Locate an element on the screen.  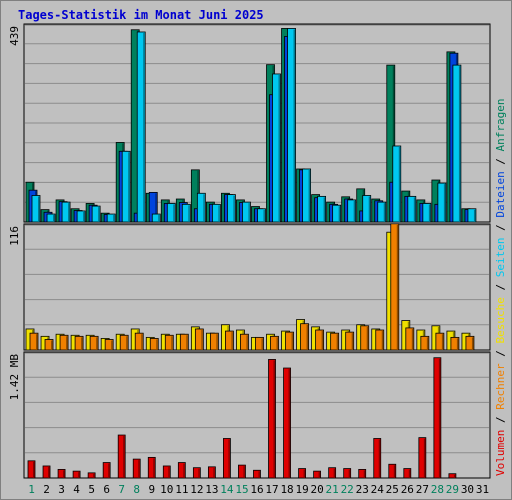
x-tick-label: 1 is located at coordinates (31, 489).